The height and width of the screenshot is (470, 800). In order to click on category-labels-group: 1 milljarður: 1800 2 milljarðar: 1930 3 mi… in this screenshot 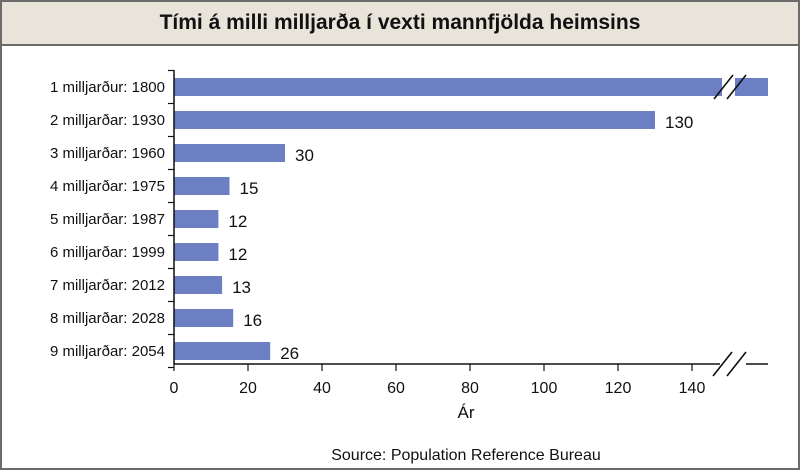, I will do `click(107, 219)`.